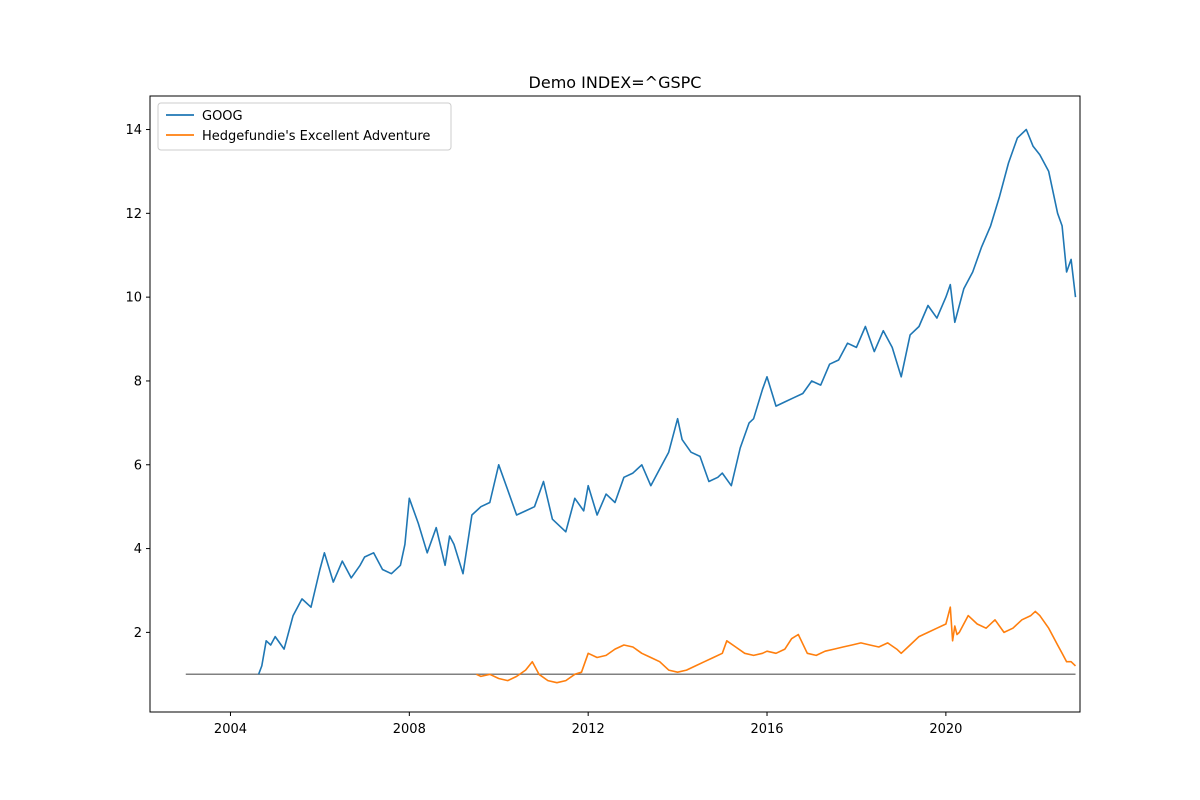  What do you see at coordinates (133, 298) in the screenshot?
I see `y-tick-label: 10` at bounding box center [133, 298].